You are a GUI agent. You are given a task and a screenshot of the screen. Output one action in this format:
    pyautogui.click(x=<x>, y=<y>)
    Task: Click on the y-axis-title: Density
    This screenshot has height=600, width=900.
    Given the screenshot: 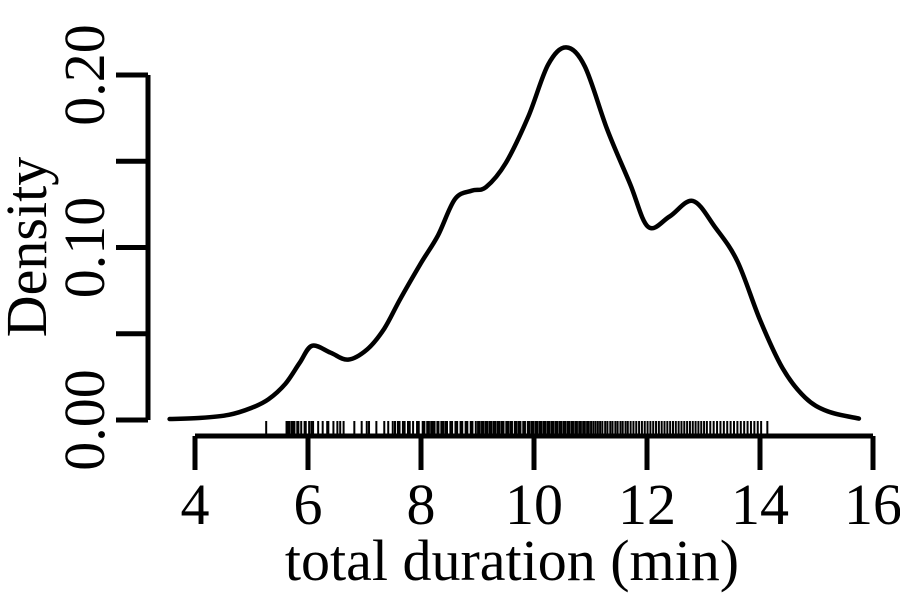 What is the action you would take?
    pyautogui.click(x=29, y=247)
    